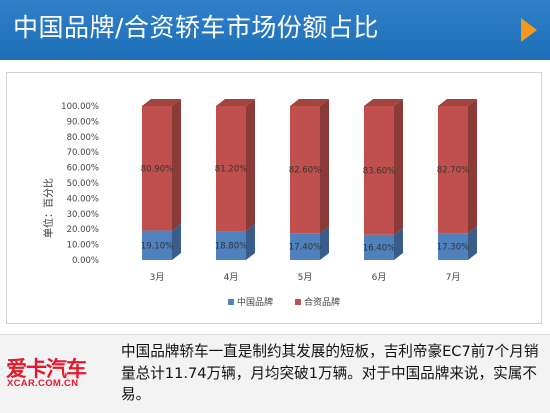  What do you see at coordinates (80, 107) in the screenshot?
I see `y-tick-label: 100.00%` at bounding box center [80, 107].